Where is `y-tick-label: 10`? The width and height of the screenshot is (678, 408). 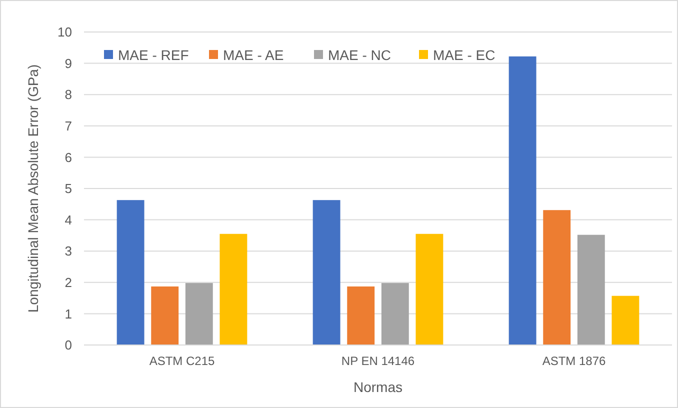 y-tick-label: 10 is located at coordinates (65, 32).